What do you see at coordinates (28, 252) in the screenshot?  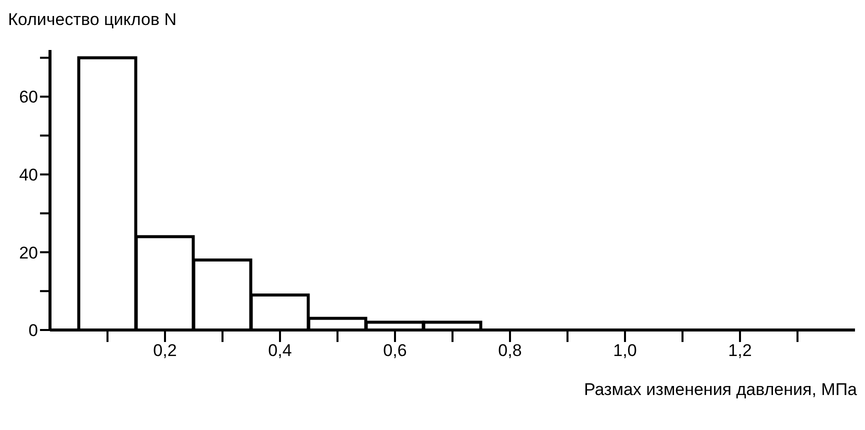 I see `y-tick-label: 20` at bounding box center [28, 252].